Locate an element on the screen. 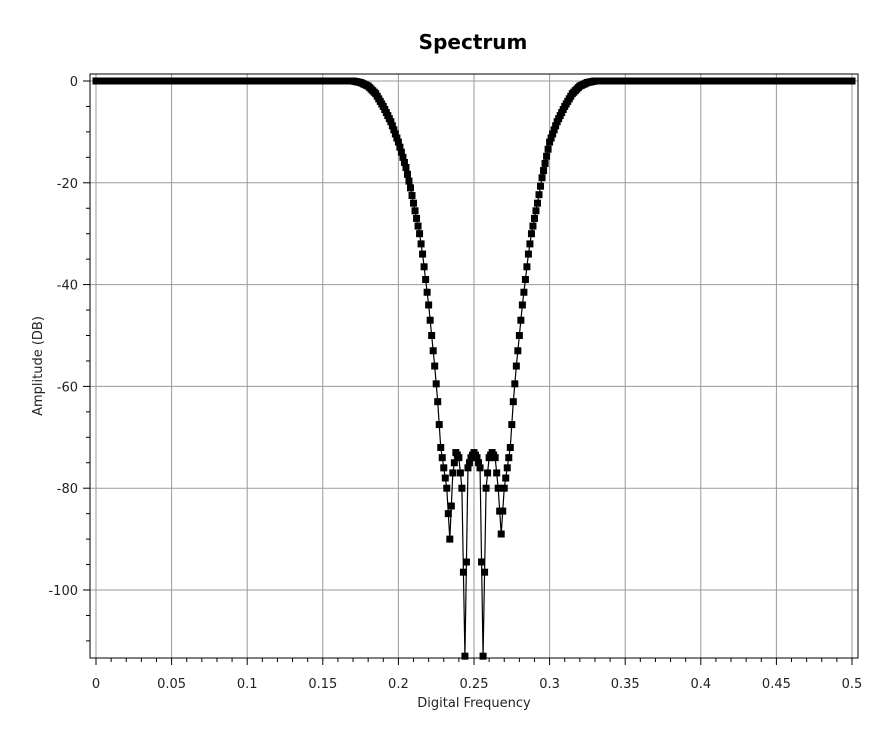  chart-title: Spectrum is located at coordinates (473, 42).